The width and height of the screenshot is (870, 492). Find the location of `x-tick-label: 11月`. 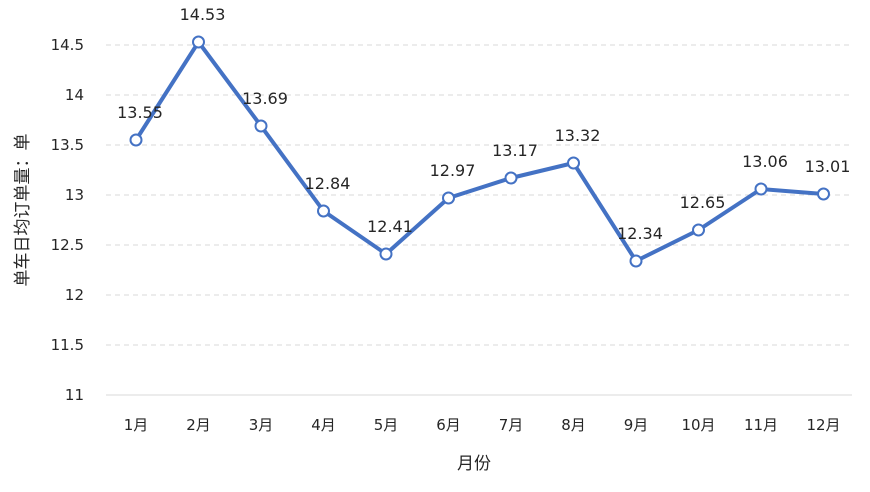

x-tick-label: 11月 is located at coordinates (761, 425).